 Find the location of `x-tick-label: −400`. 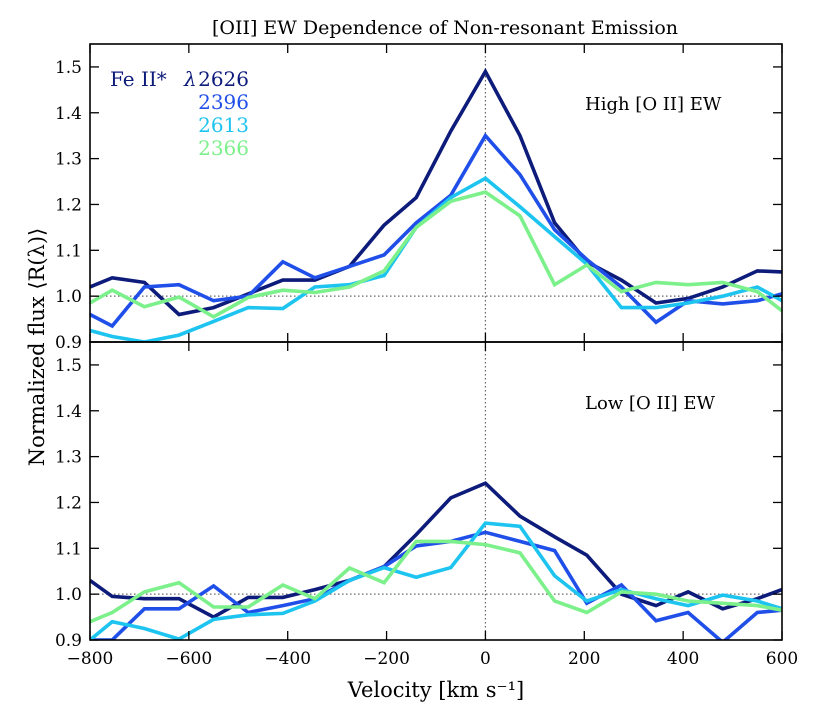

x-tick-label: −400 is located at coordinates (287, 659).